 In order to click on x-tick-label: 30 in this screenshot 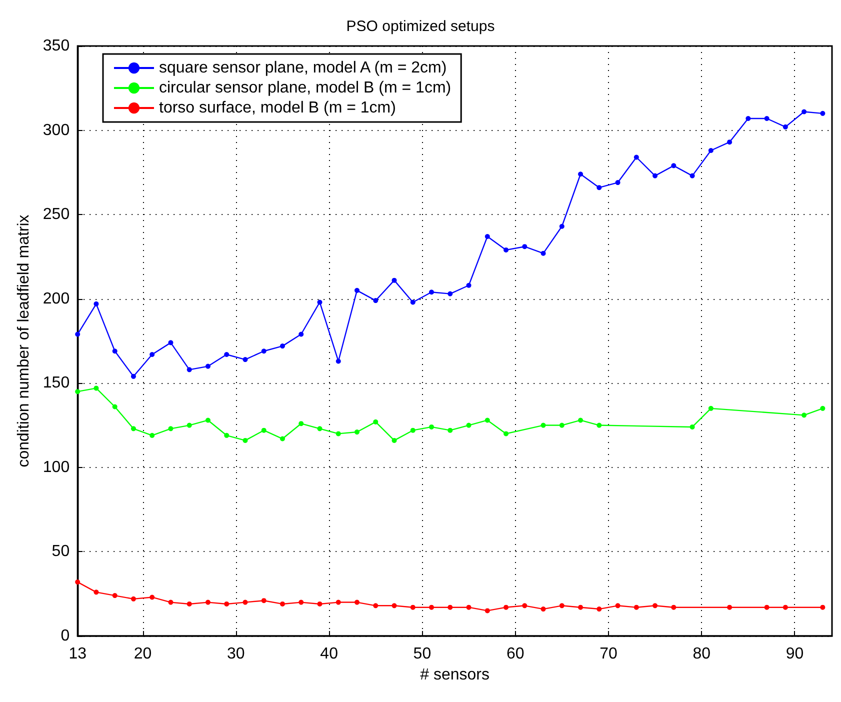, I will do `click(236, 654)`.